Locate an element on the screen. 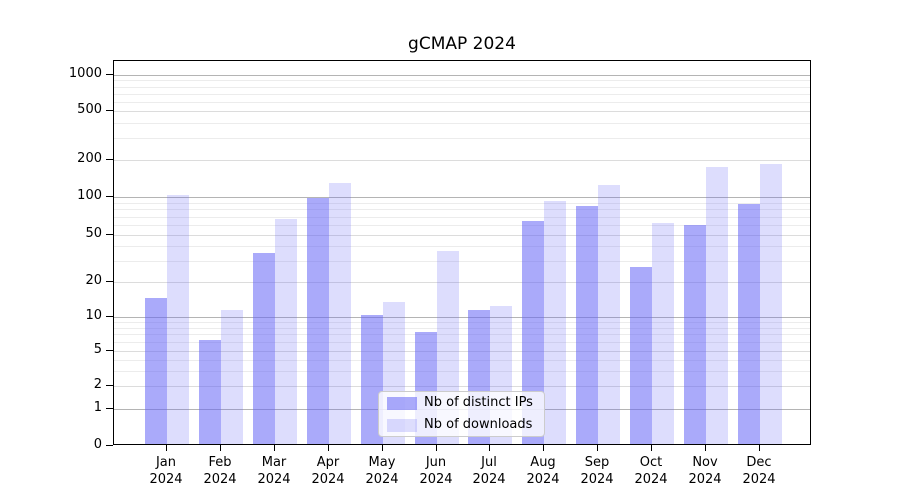 Image resolution: width=900 pixels, height=500 pixels. chart-title: gCMAP 2024 is located at coordinates (462, 44).